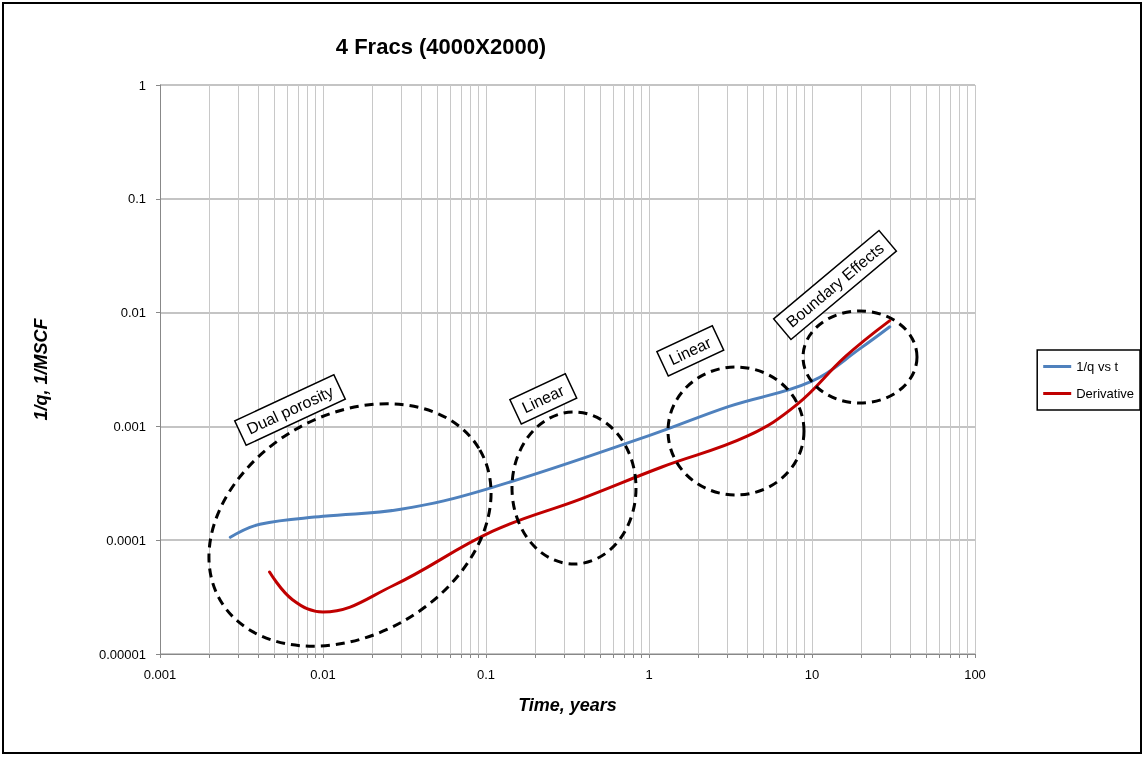 Image resolution: width=1148 pixels, height=760 pixels. What do you see at coordinates (1105, 393) in the screenshot?
I see `legend-label: Derivative` at bounding box center [1105, 393].